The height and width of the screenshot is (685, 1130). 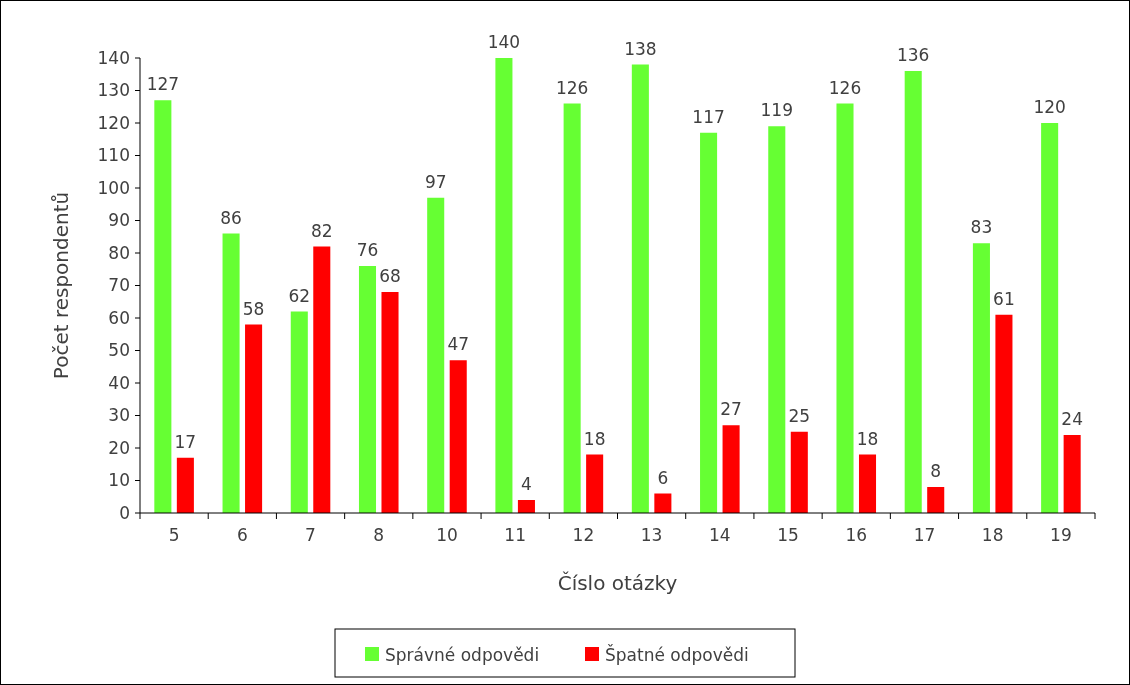 I want to click on y-tick-label: 60, so click(x=119, y=317).